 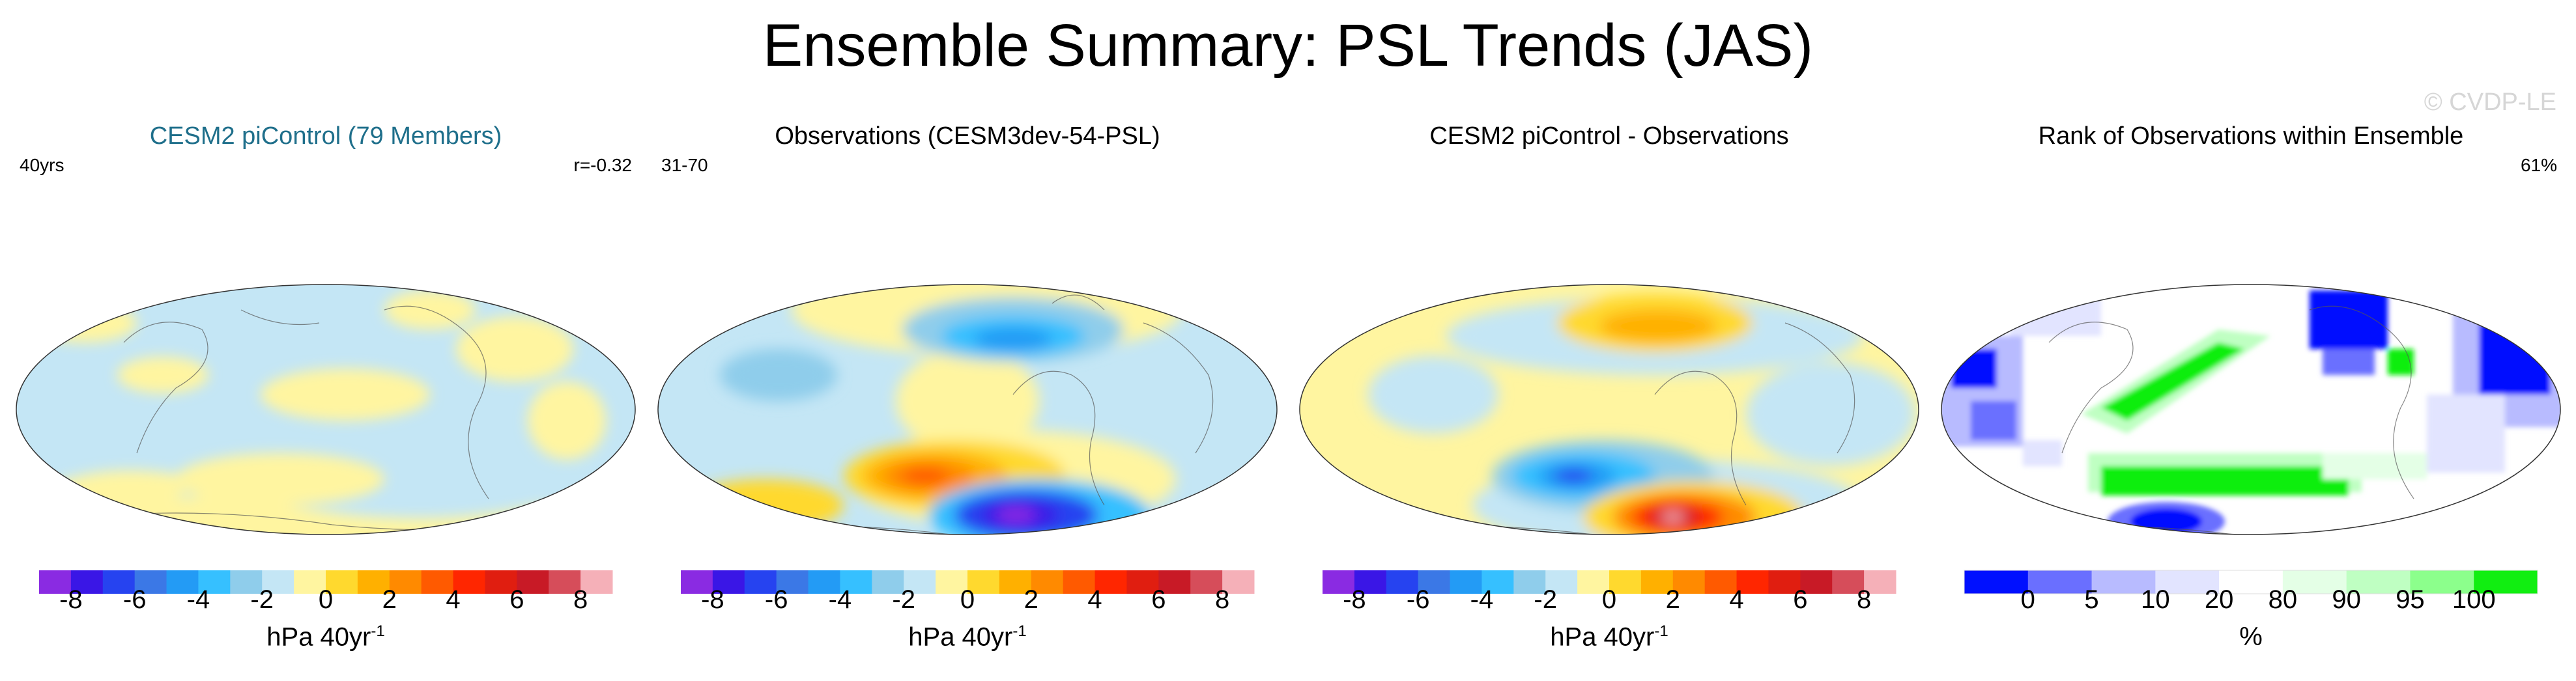 What do you see at coordinates (2474, 599) in the screenshot?
I see `colorbar-tick-label: 100` at bounding box center [2474, 599].